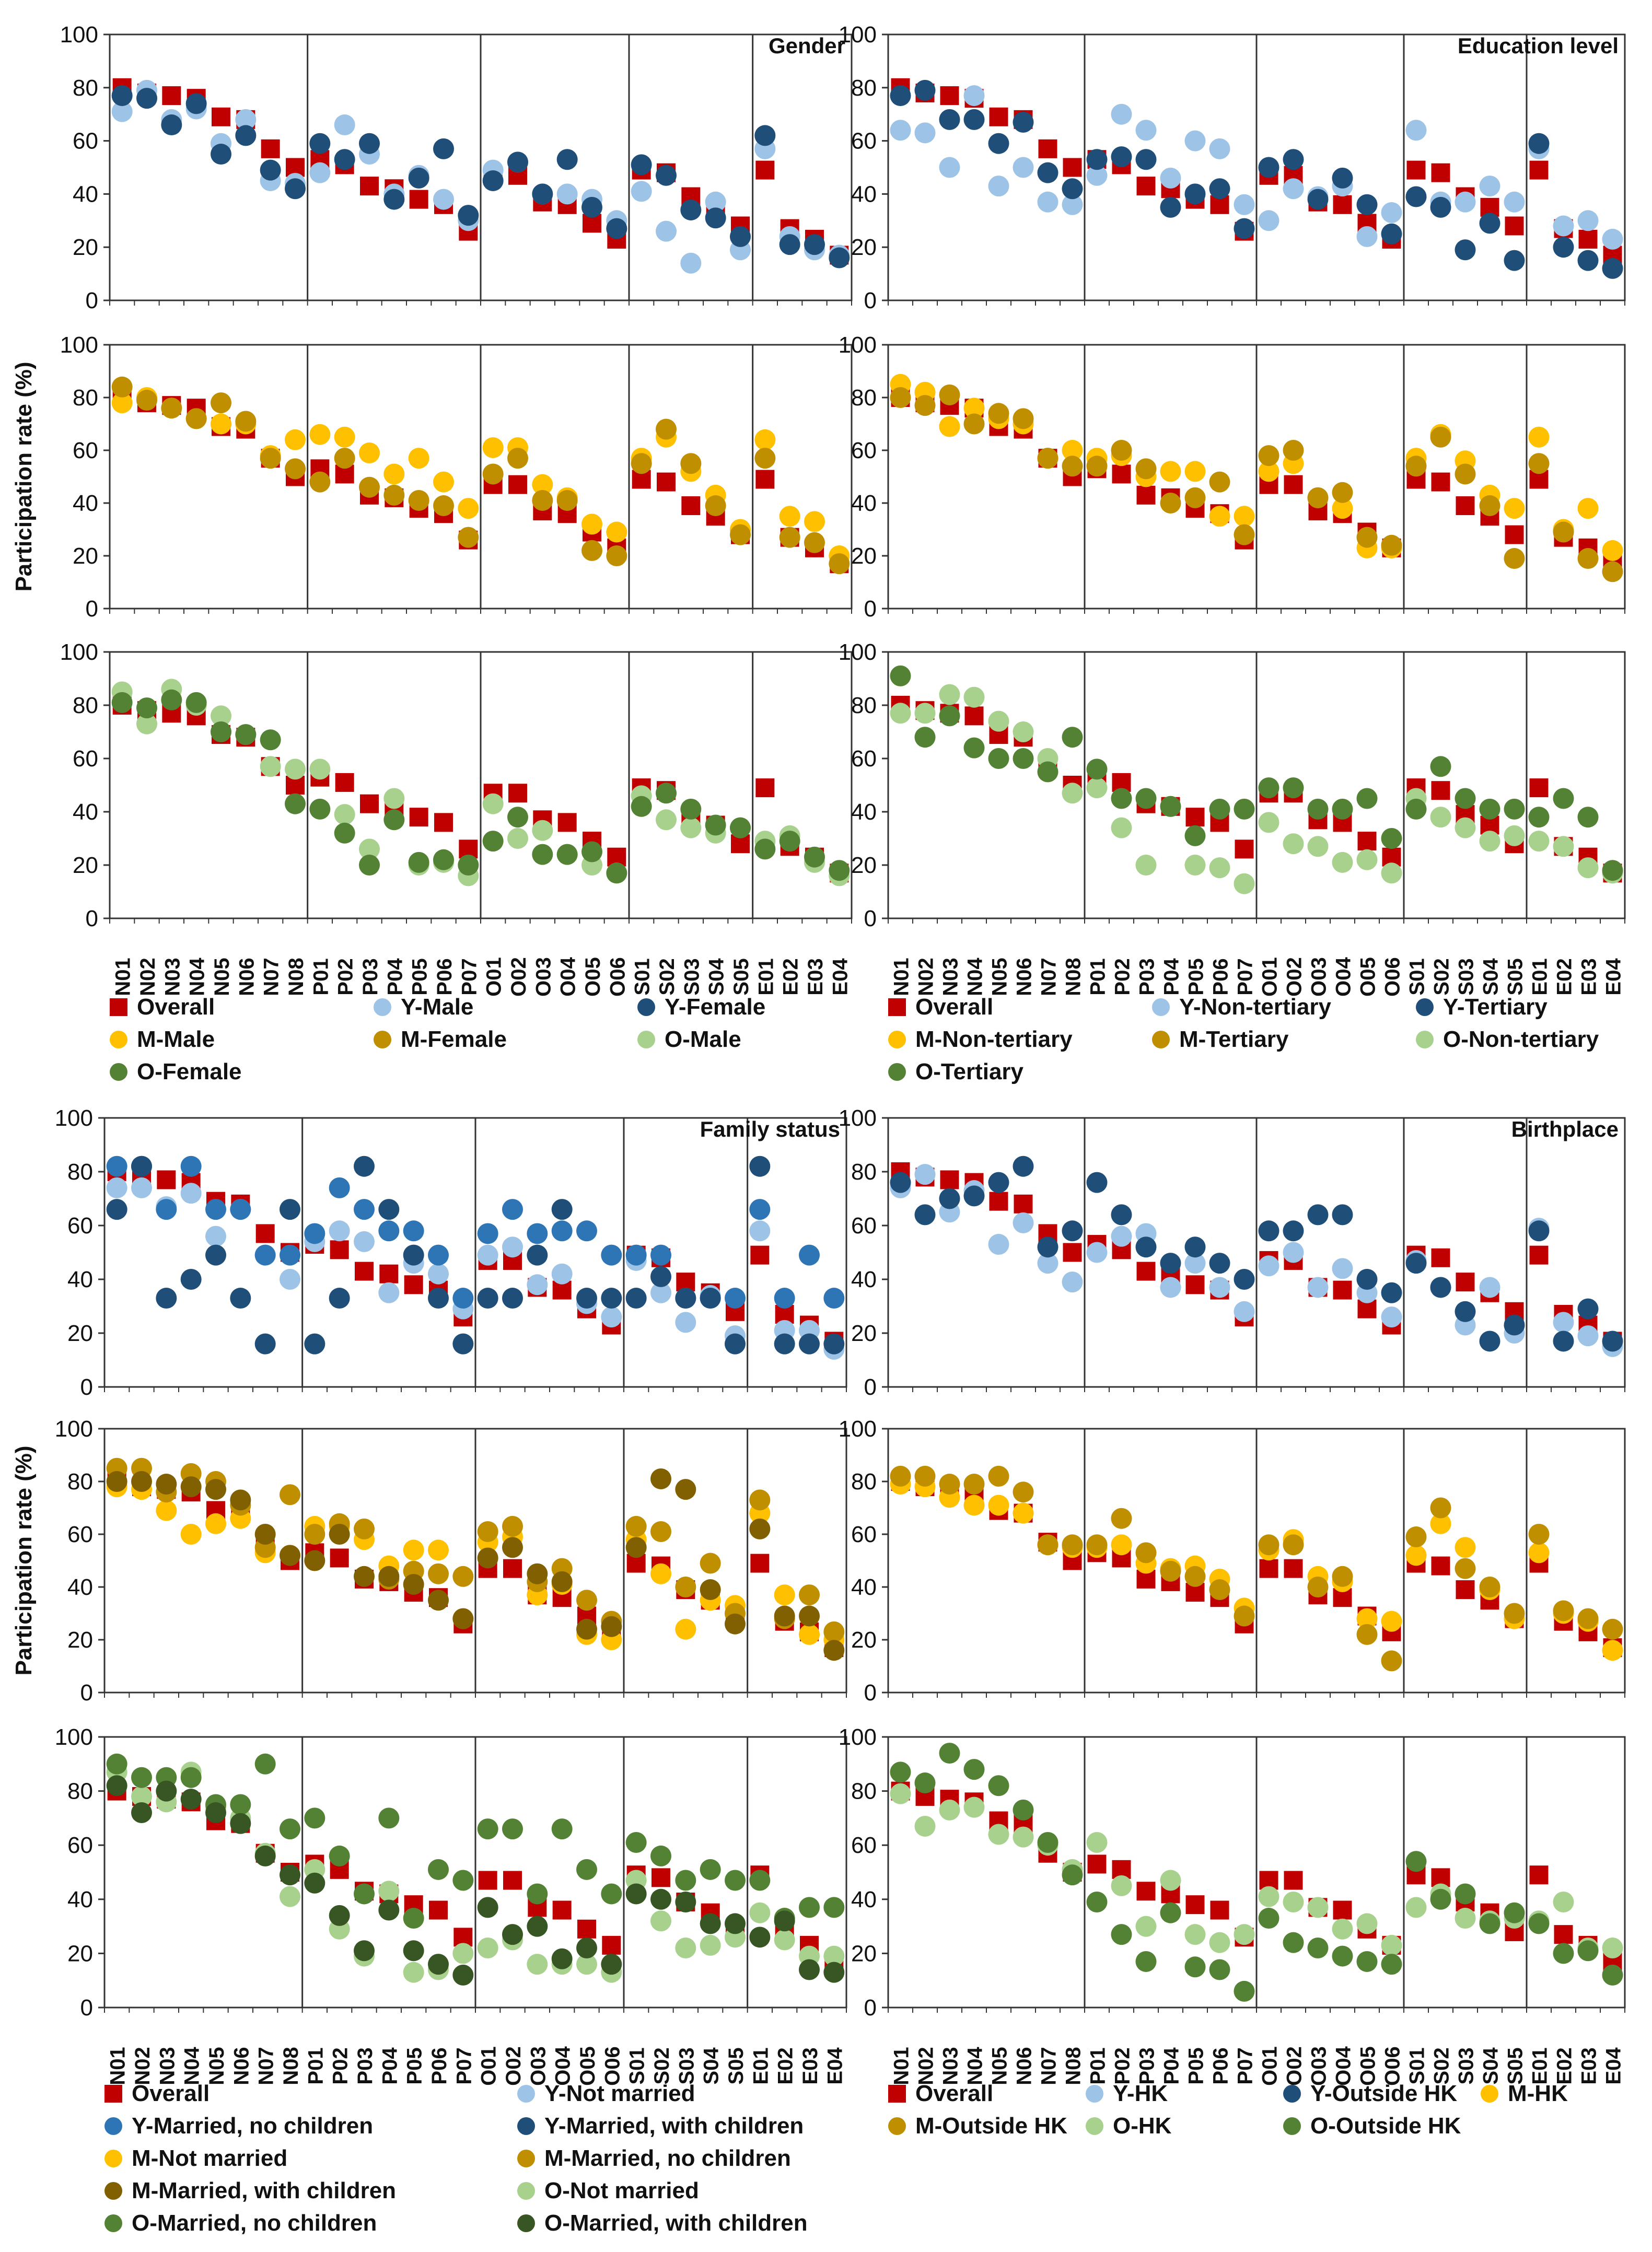 Image resolution: width=1652 pixels, height=2252 pixels. What do you see at coordinates (1392, 1661) in the screenshot?
I see `point-m-outside-hk-o06` at bounding box center [1392, 1661].